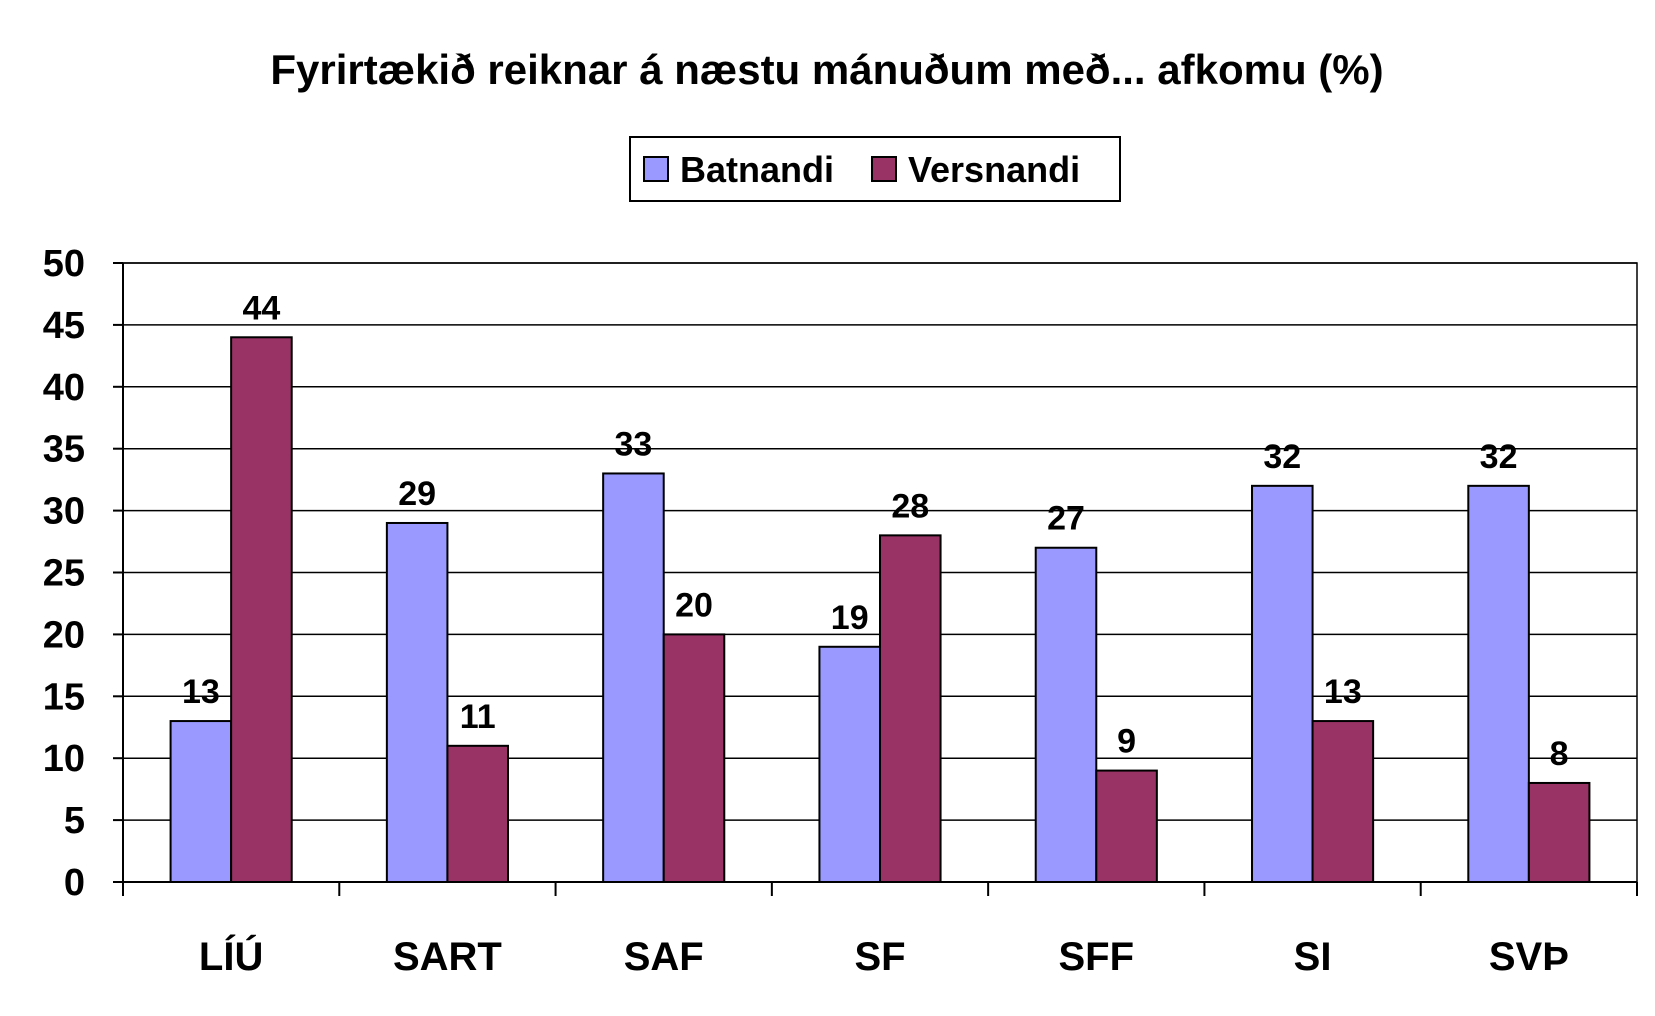 Image resolution: width=1655 pixels, height=1016 pixels. What do you see at coordinates (656, 169) in the screenshot?
I see `legend-swatch-batnandi` at bounding box center [656, 169].